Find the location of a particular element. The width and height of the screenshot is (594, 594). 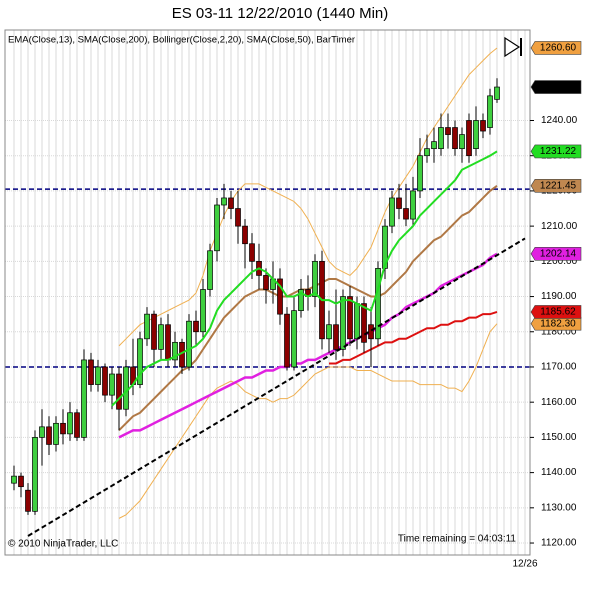

price-label: 1221.45 is located at coordinates (558, 185).